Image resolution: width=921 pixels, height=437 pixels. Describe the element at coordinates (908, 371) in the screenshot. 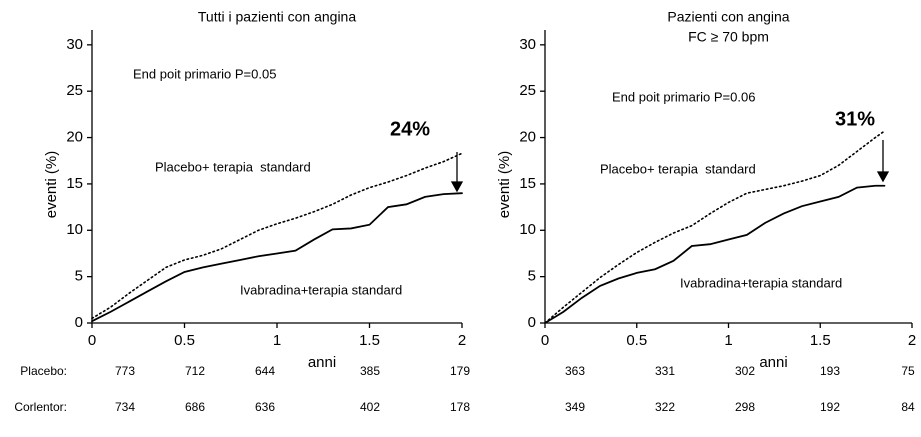

I see `risk-value: 75` at that location.